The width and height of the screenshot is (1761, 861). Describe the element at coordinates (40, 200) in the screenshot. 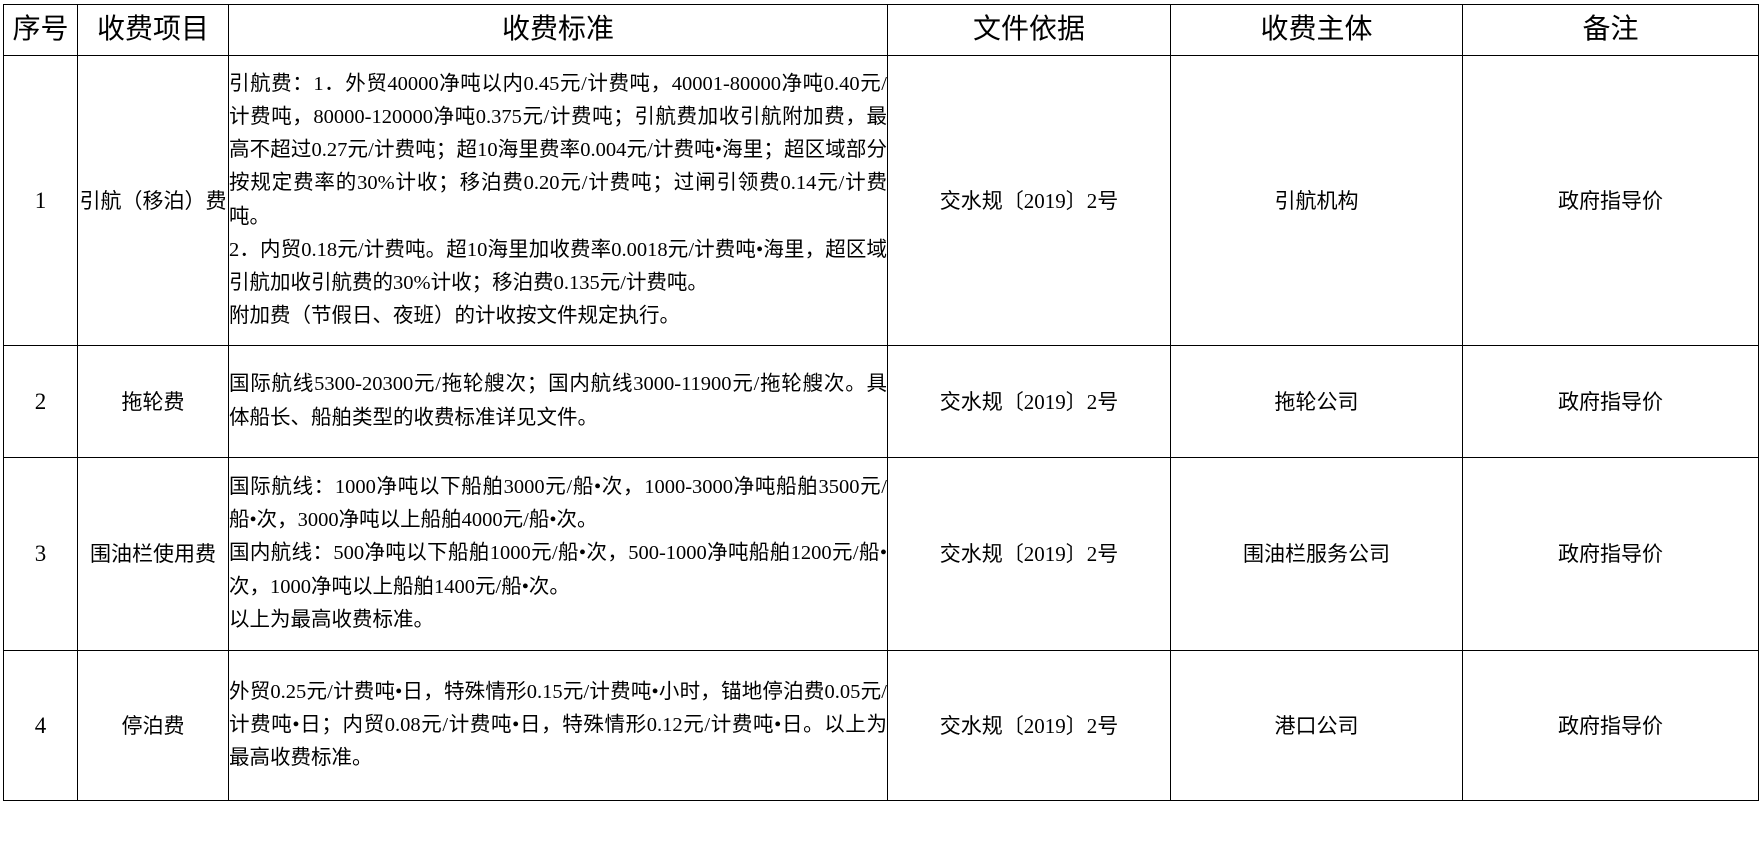

I see `cell-no: 1` at that location.